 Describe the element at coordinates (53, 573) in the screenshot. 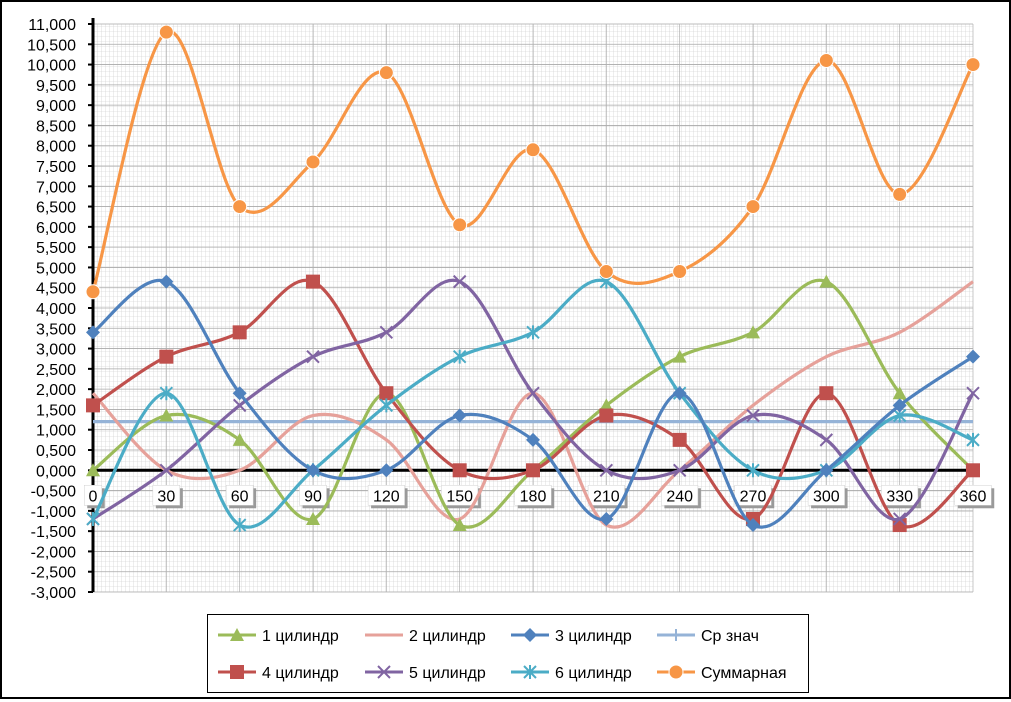

I see `y-tick-label: -2,500` at that location.